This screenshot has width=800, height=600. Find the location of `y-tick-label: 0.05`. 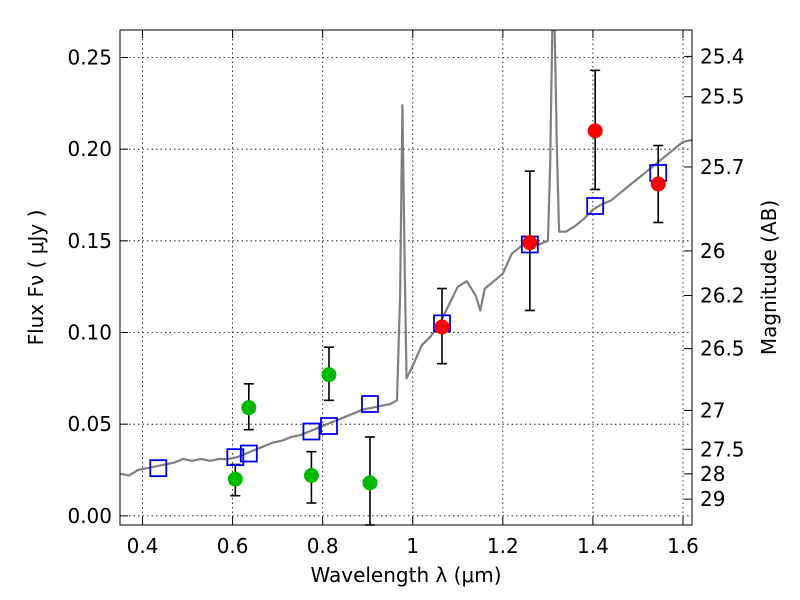

y-tick-label: 0.05 is located at coordinates (89, 424).